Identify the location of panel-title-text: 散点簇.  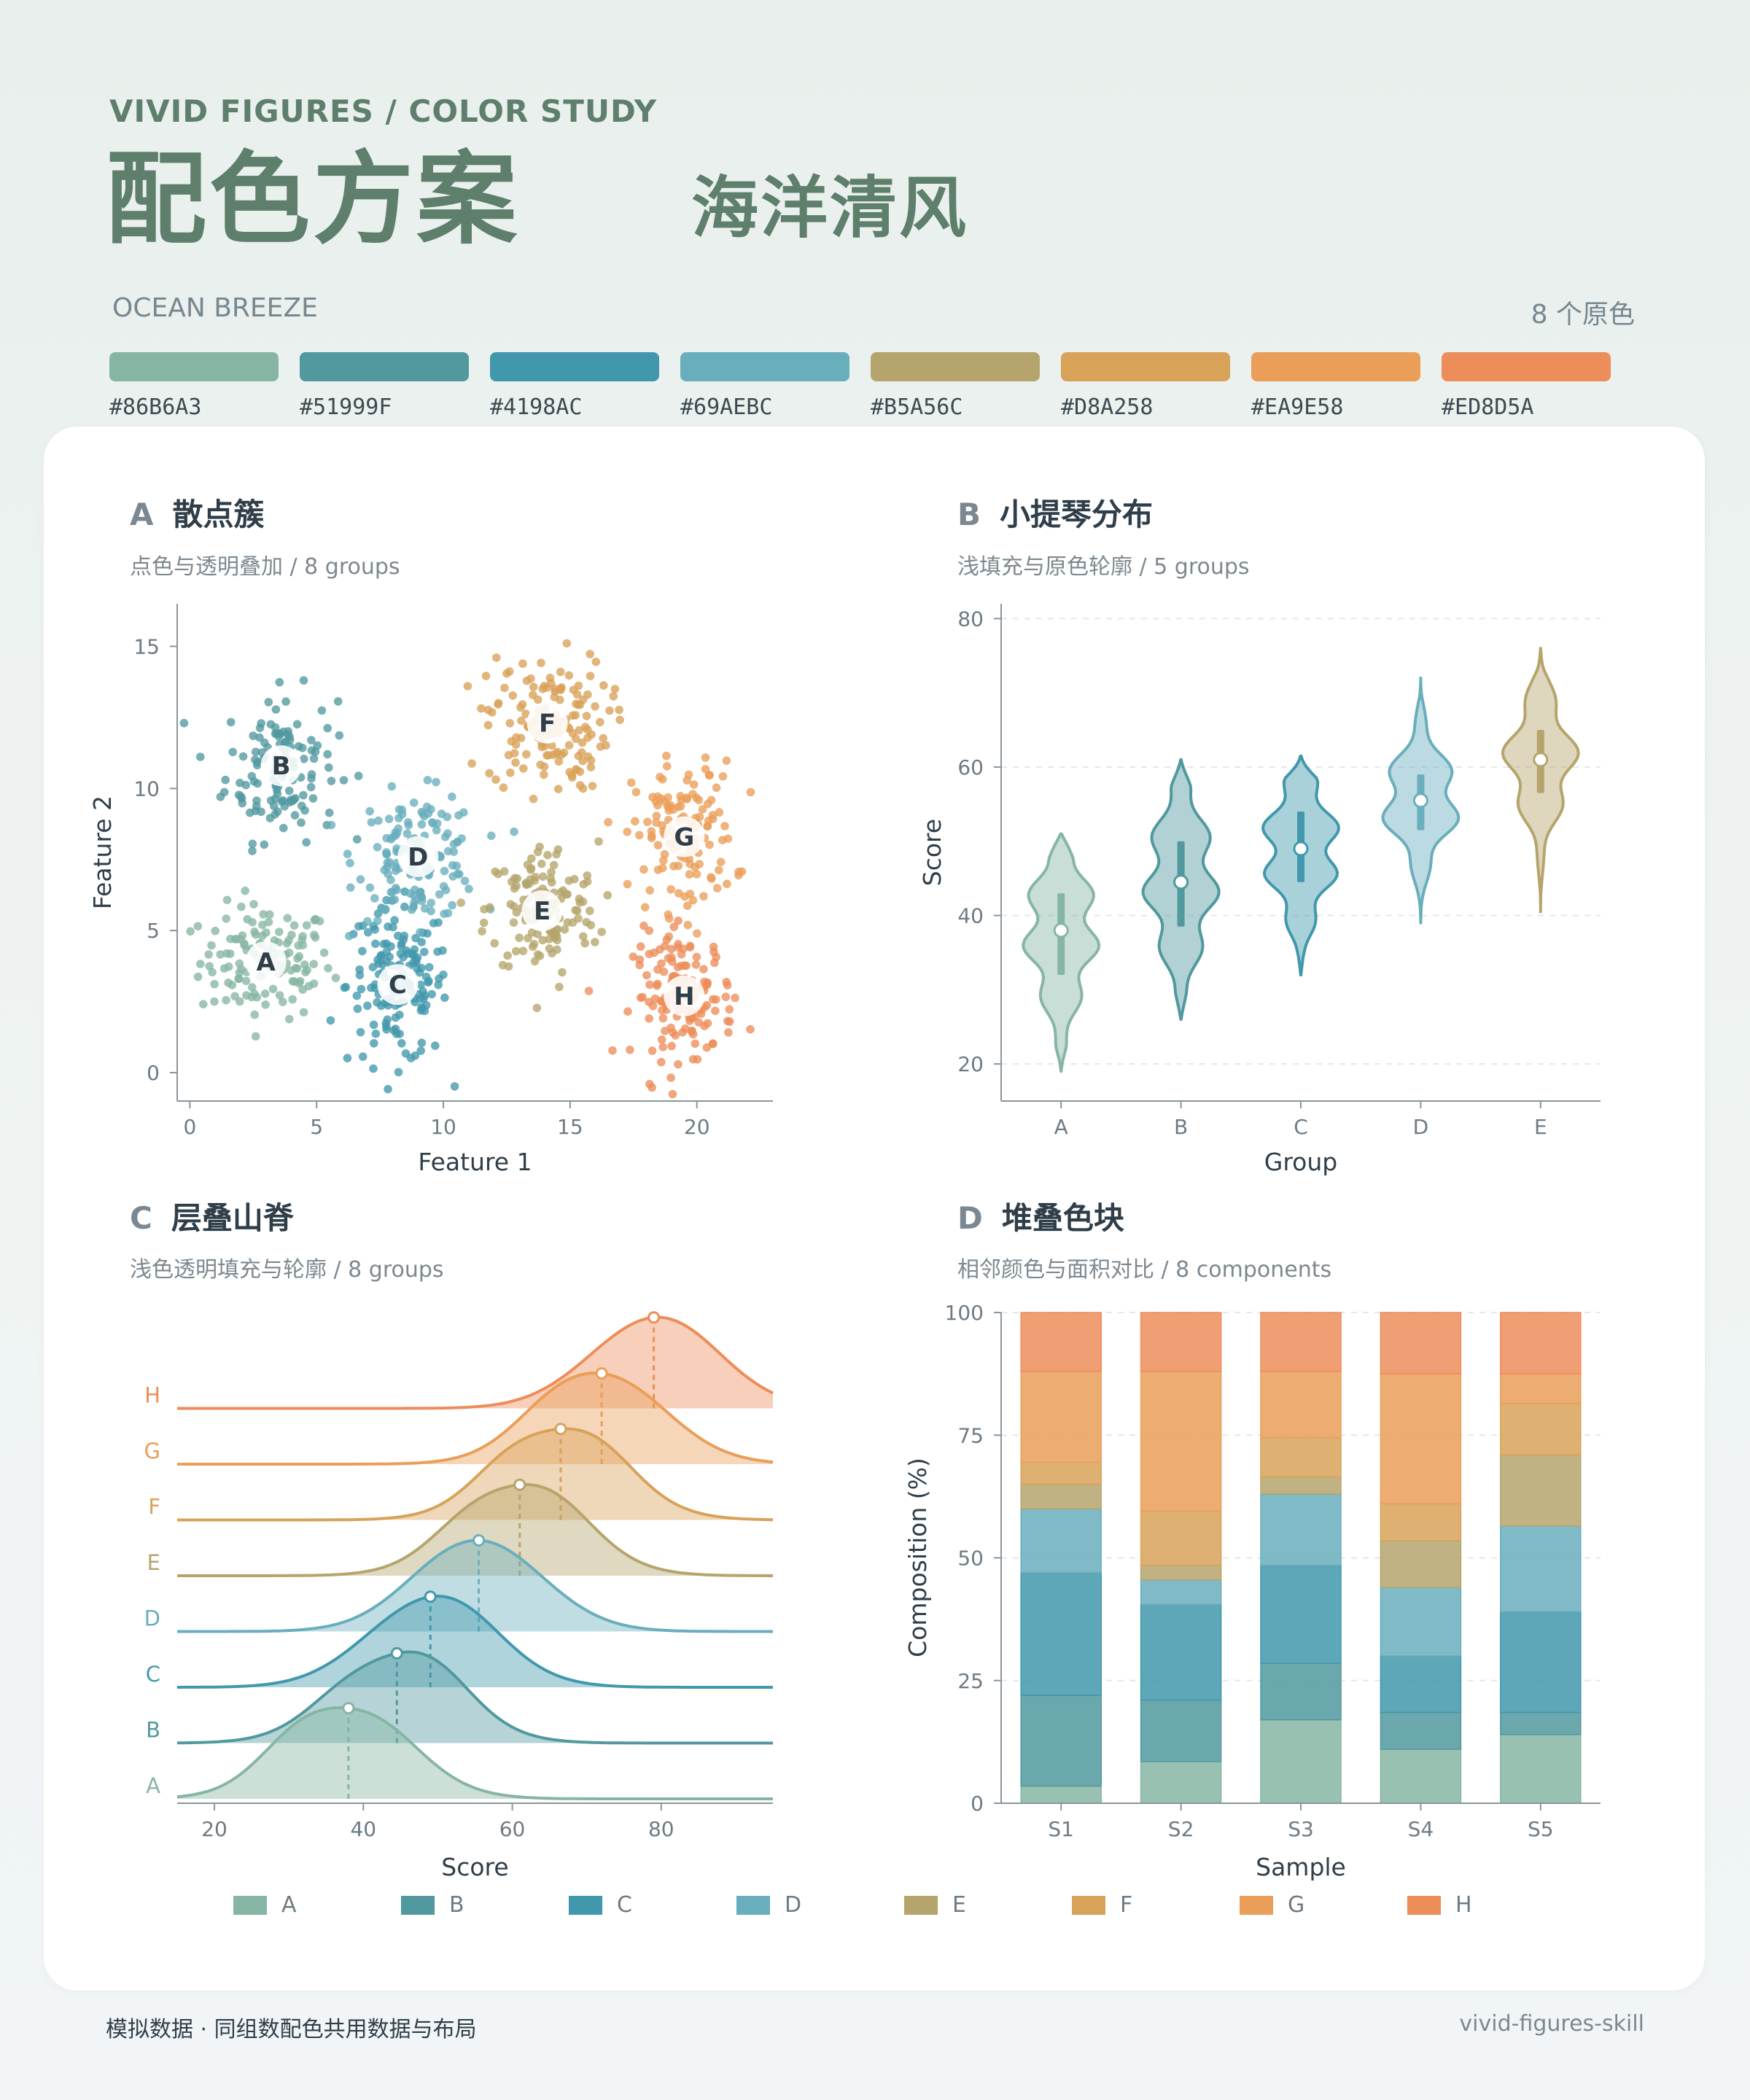
(218, 514).